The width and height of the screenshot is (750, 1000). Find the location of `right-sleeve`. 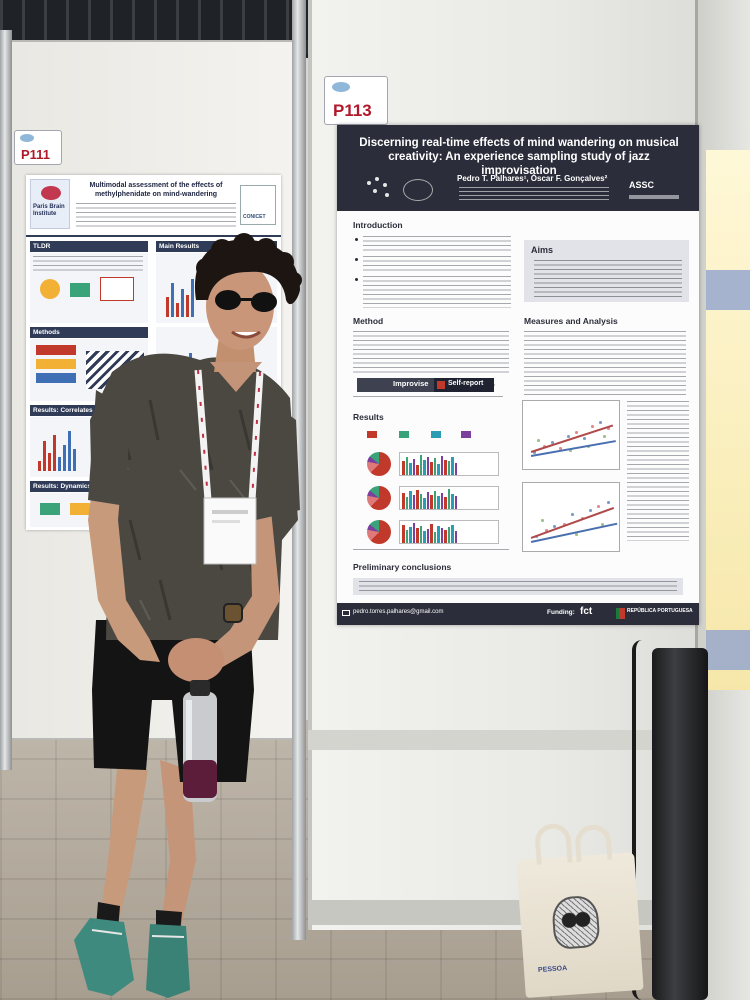

right-sleeve is located at coordinates (278, 456).